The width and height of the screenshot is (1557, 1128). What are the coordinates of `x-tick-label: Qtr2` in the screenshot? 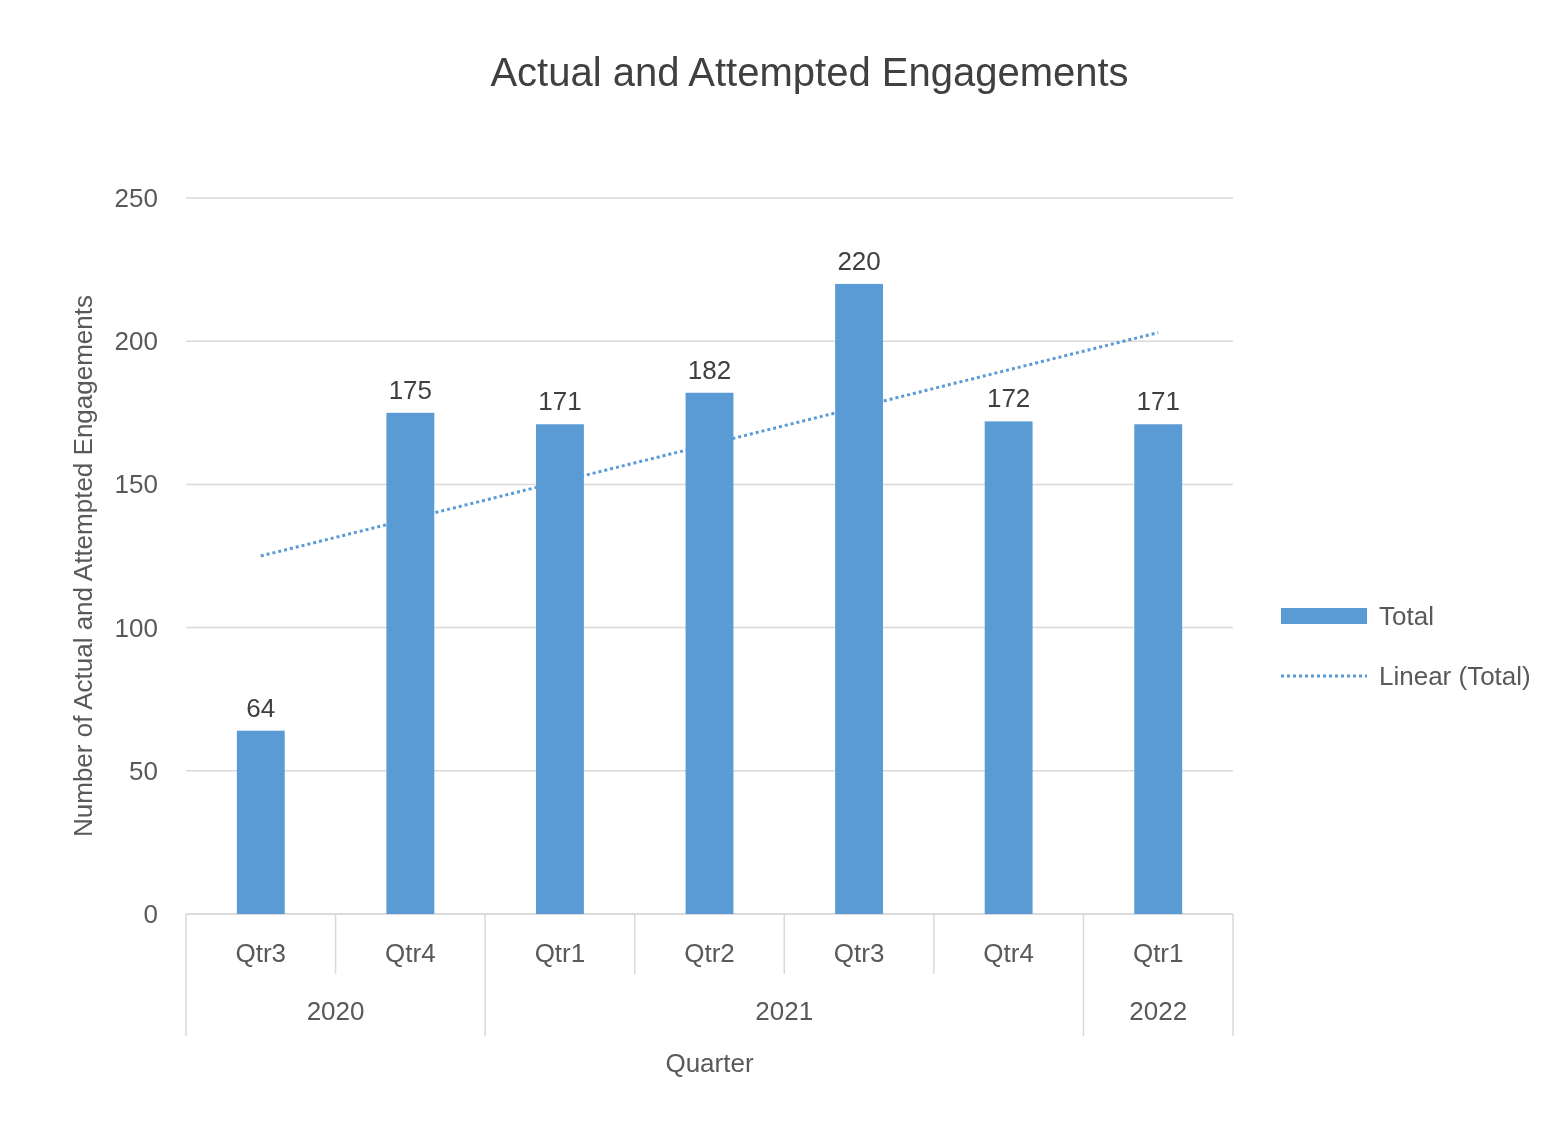 It's located at (709, 953).